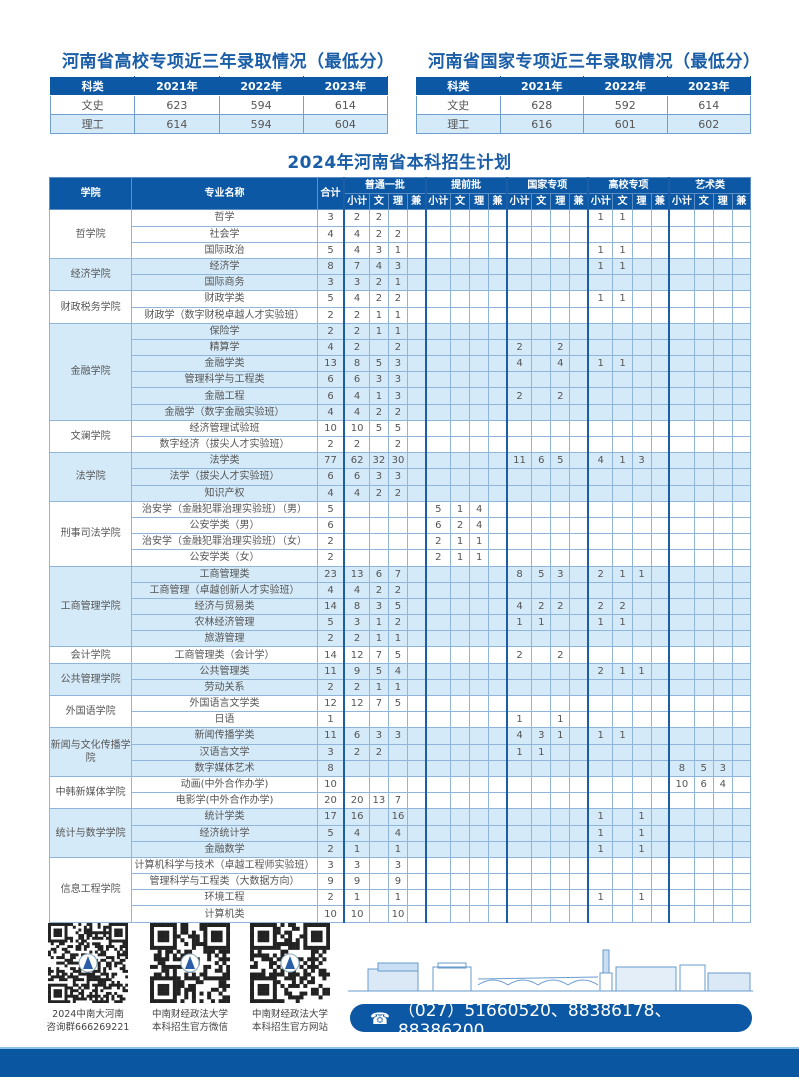 The image size is (799, 1077). Describe the element at coordinates (401, 914) in the screenshot. I see `table-row: 计算机类 10 10 10` at that location.